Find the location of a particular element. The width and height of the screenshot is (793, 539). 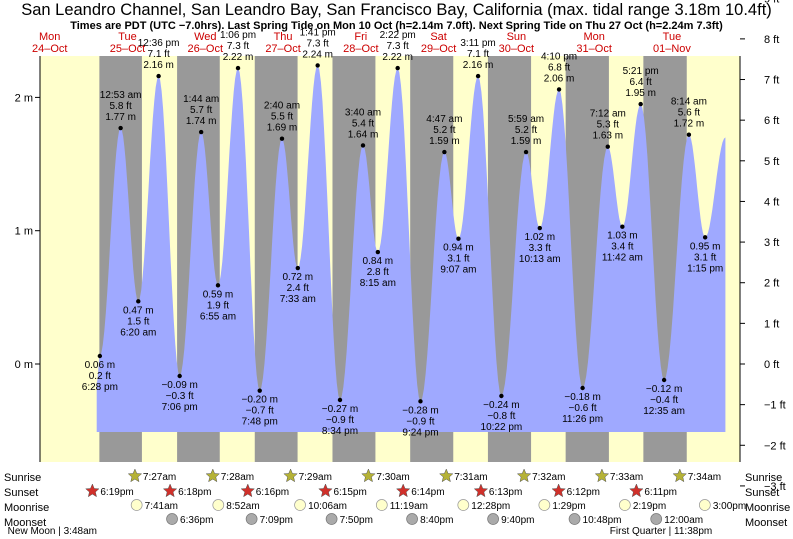

extreme-time-label: 10:22 pm is located at coordinates (502, 427).